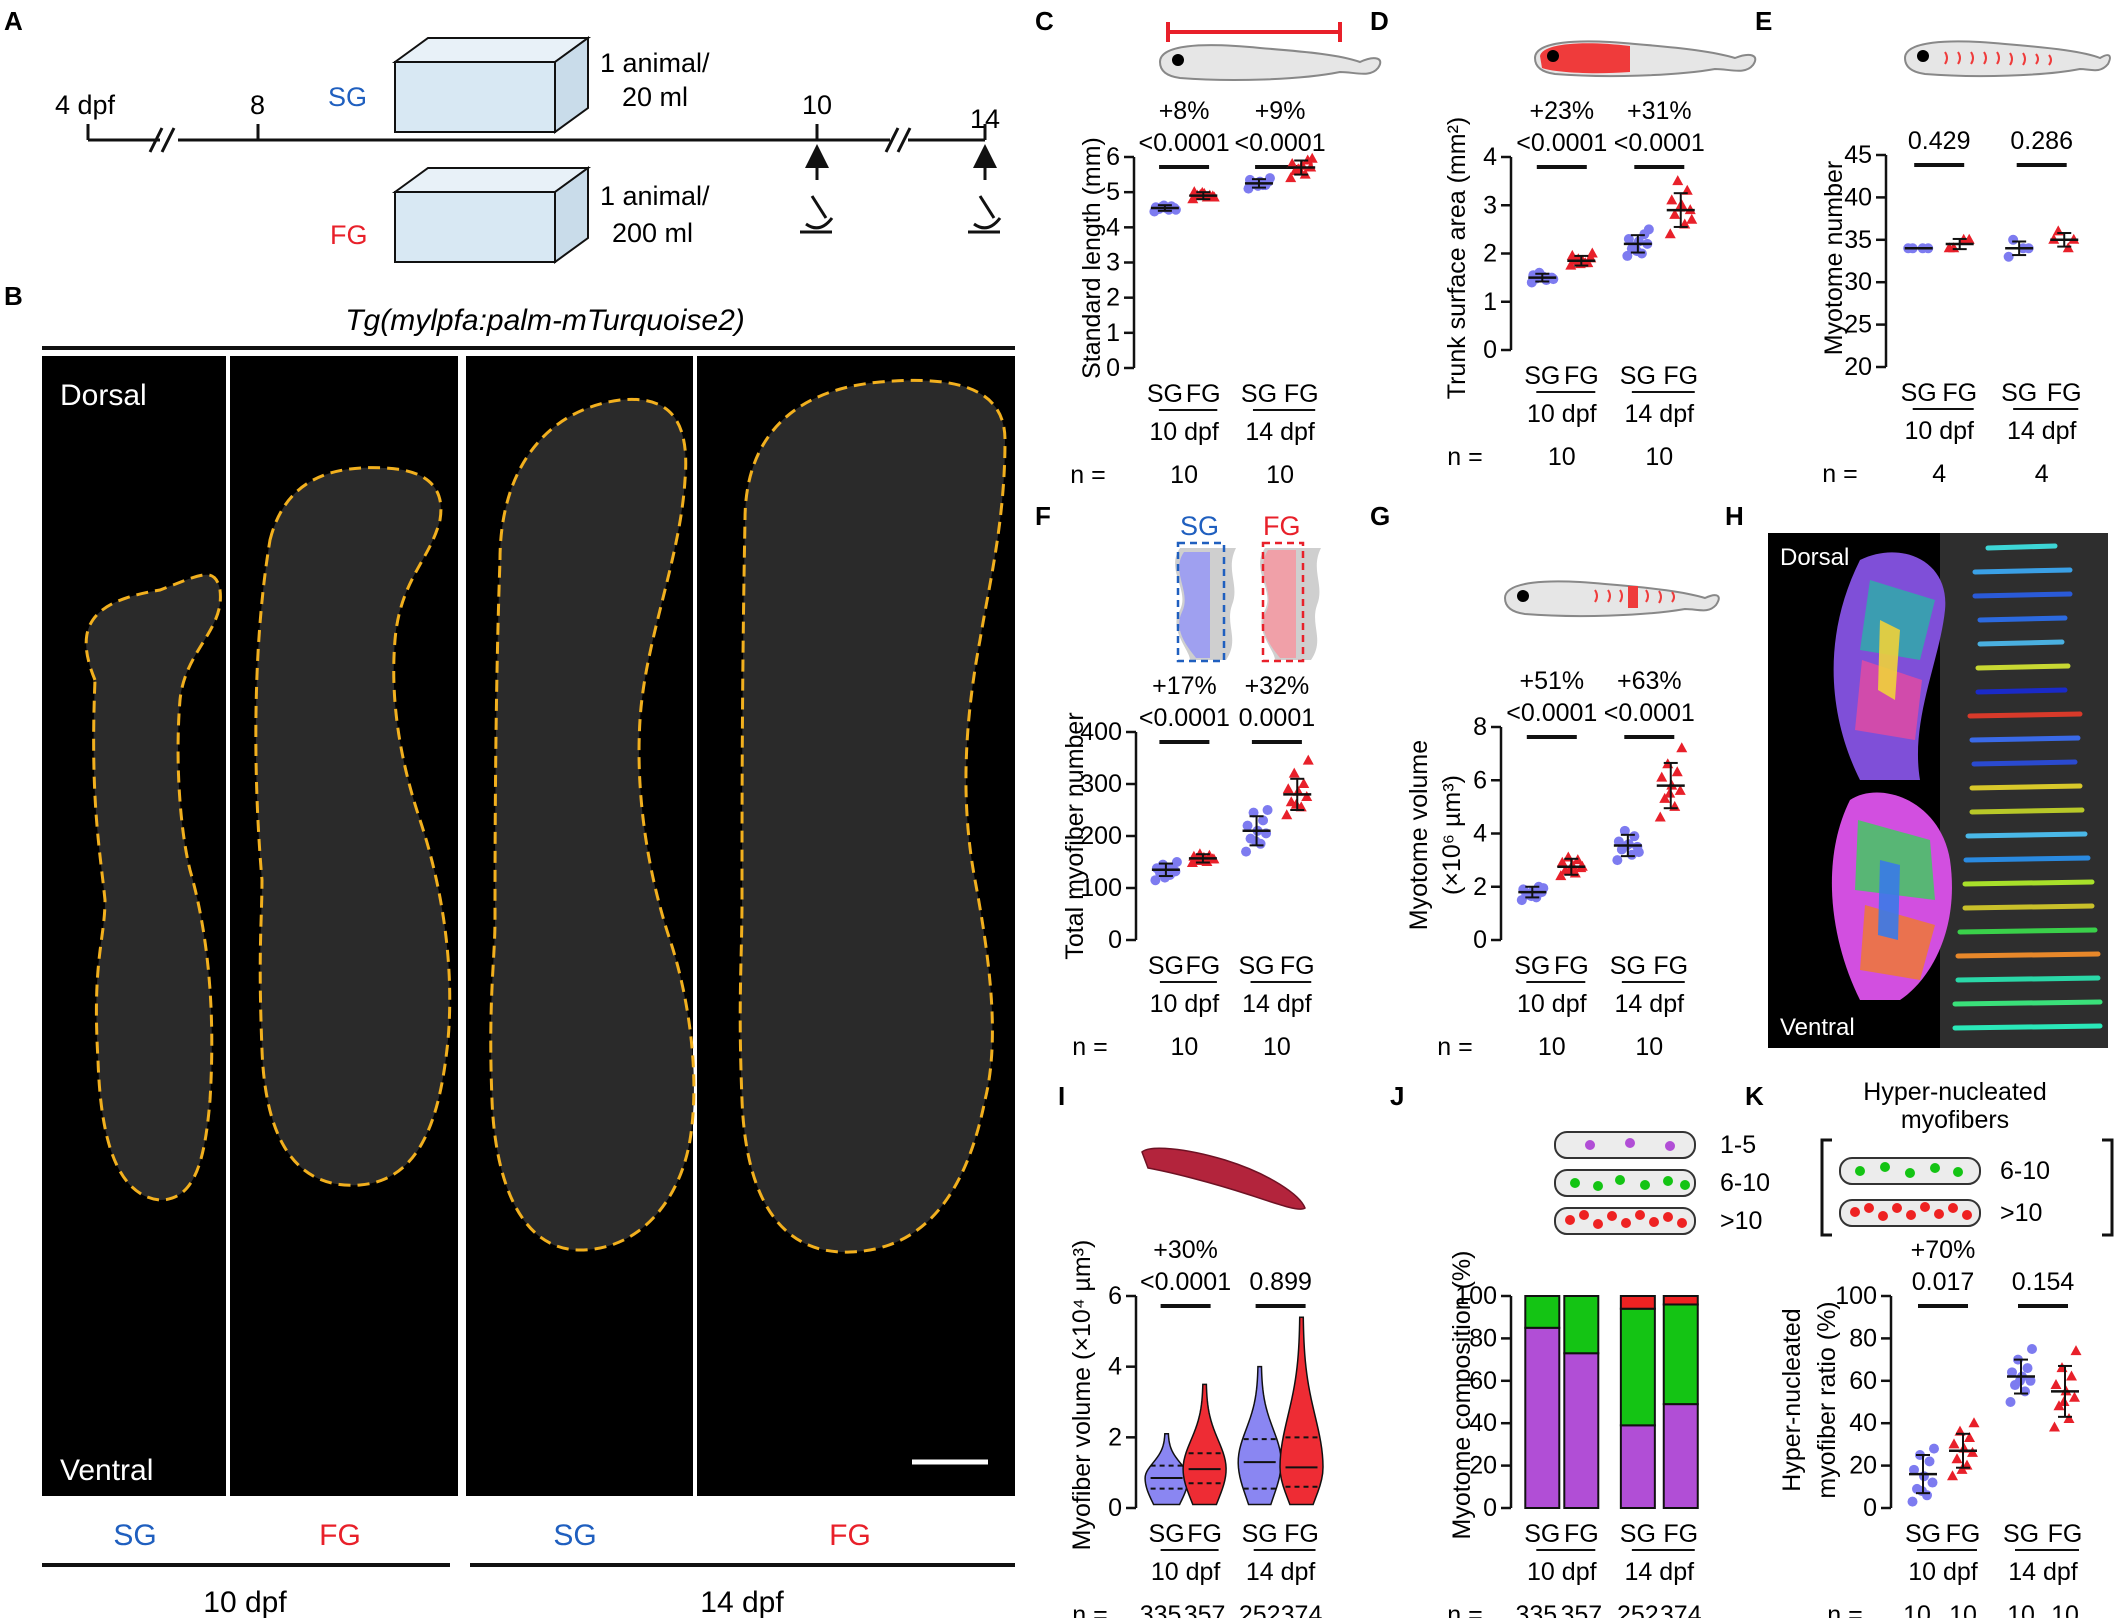 The width and height of the screenshot is (2115, 1618). I want to click on panel-letter-k: K, so click(1754, 1096).